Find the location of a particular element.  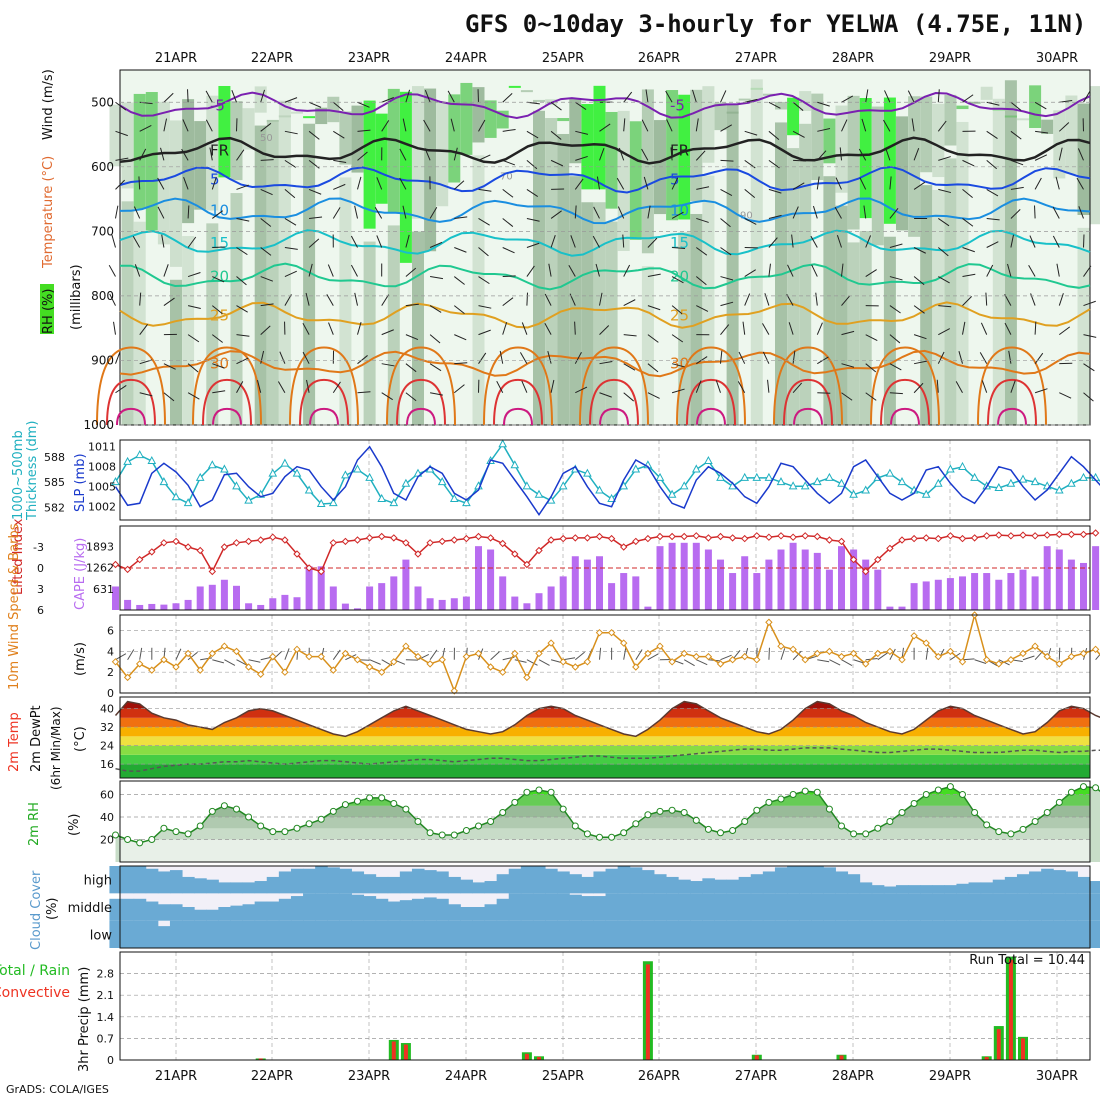

cape-label: CAPE (J/kg) is located at coordinates (80, 574).